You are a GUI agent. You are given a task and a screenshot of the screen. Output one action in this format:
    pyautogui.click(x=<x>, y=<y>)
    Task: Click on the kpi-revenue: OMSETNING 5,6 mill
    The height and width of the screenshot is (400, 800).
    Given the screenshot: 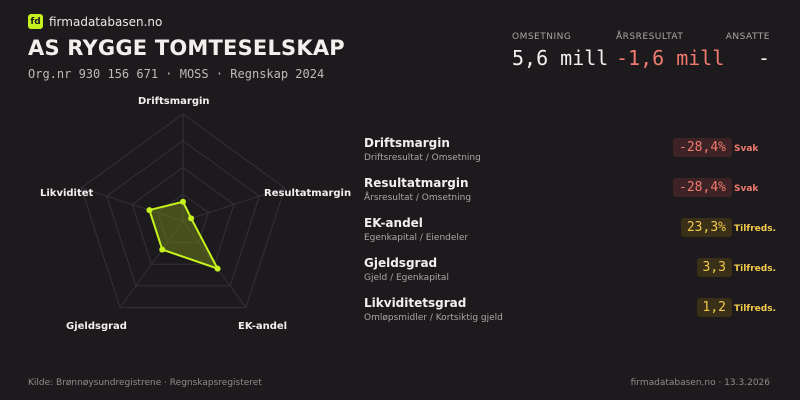 What is the action you would take?
    pyautogui.click(x=560, y=51)
    